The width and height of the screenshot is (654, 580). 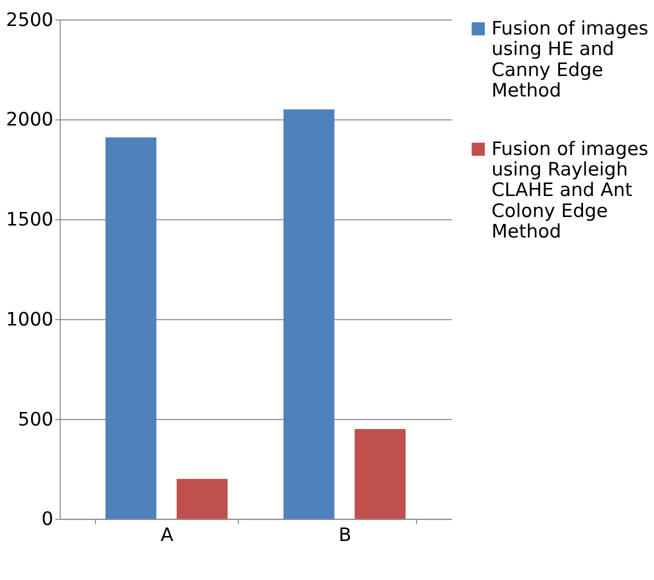 What do you see at coordinates (30, 20) in the screenshot?
I see `y-tick-label: 2500` at bounding box center [30, 20].